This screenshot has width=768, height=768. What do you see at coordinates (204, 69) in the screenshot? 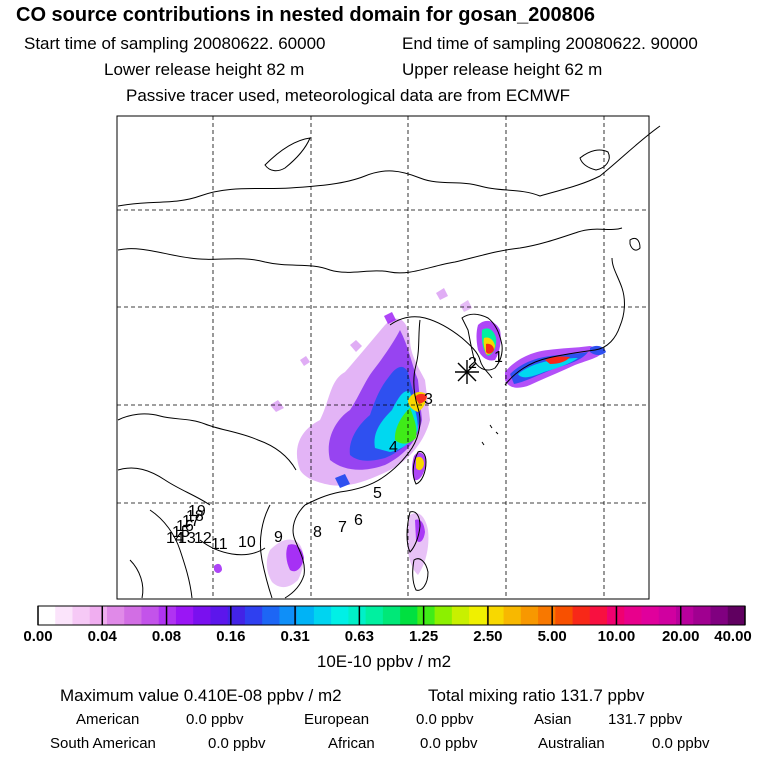
I see `lower-release-height: Lower release height 82 m` at bounding box center [204, 69].